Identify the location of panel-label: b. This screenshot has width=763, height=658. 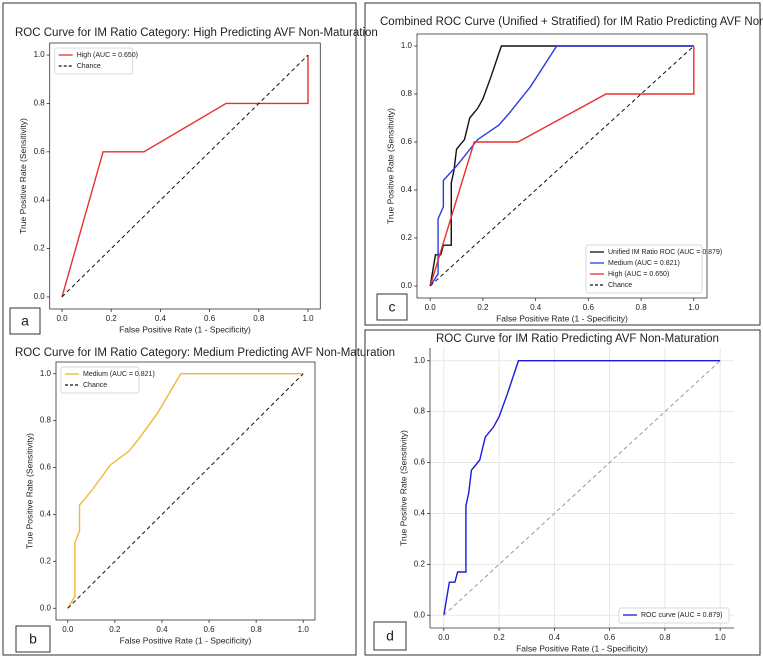
(33, 639).